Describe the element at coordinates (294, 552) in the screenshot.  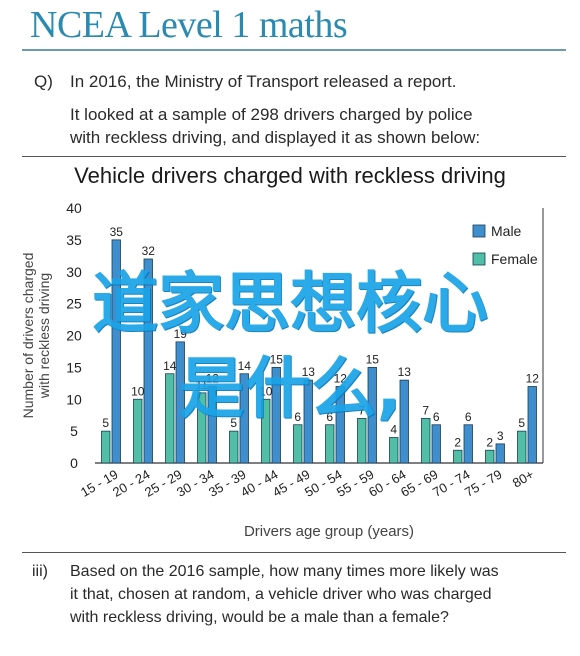
I see `chart-bottom-divider` at that location.